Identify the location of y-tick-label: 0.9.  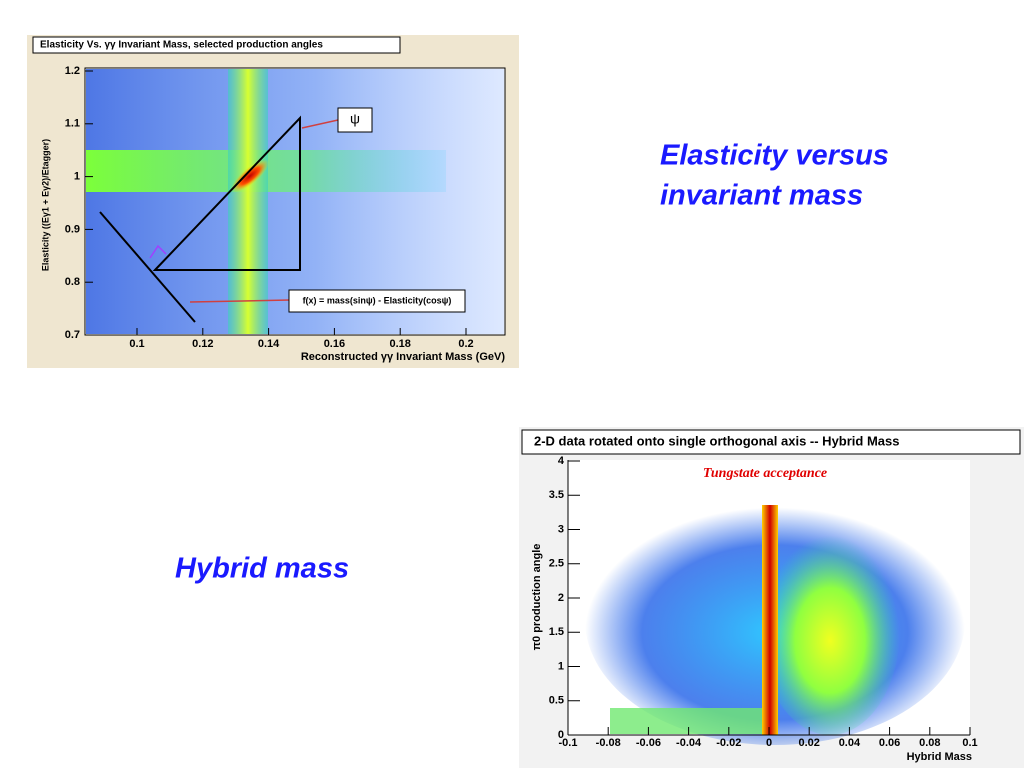
(72, 229).